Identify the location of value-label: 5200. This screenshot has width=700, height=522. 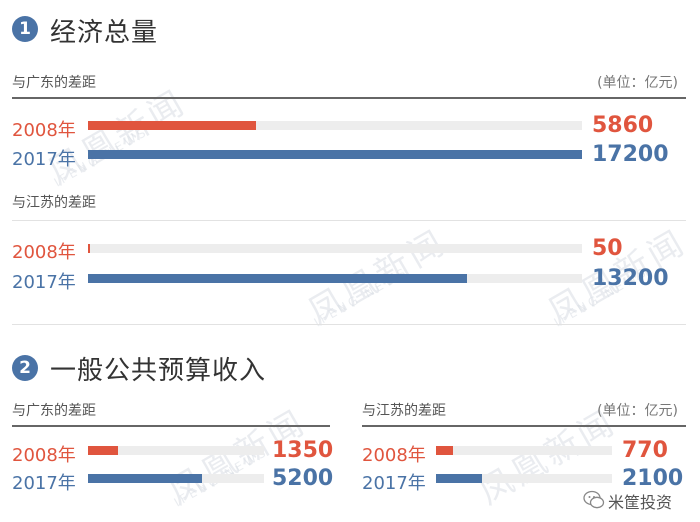
(303, 478).